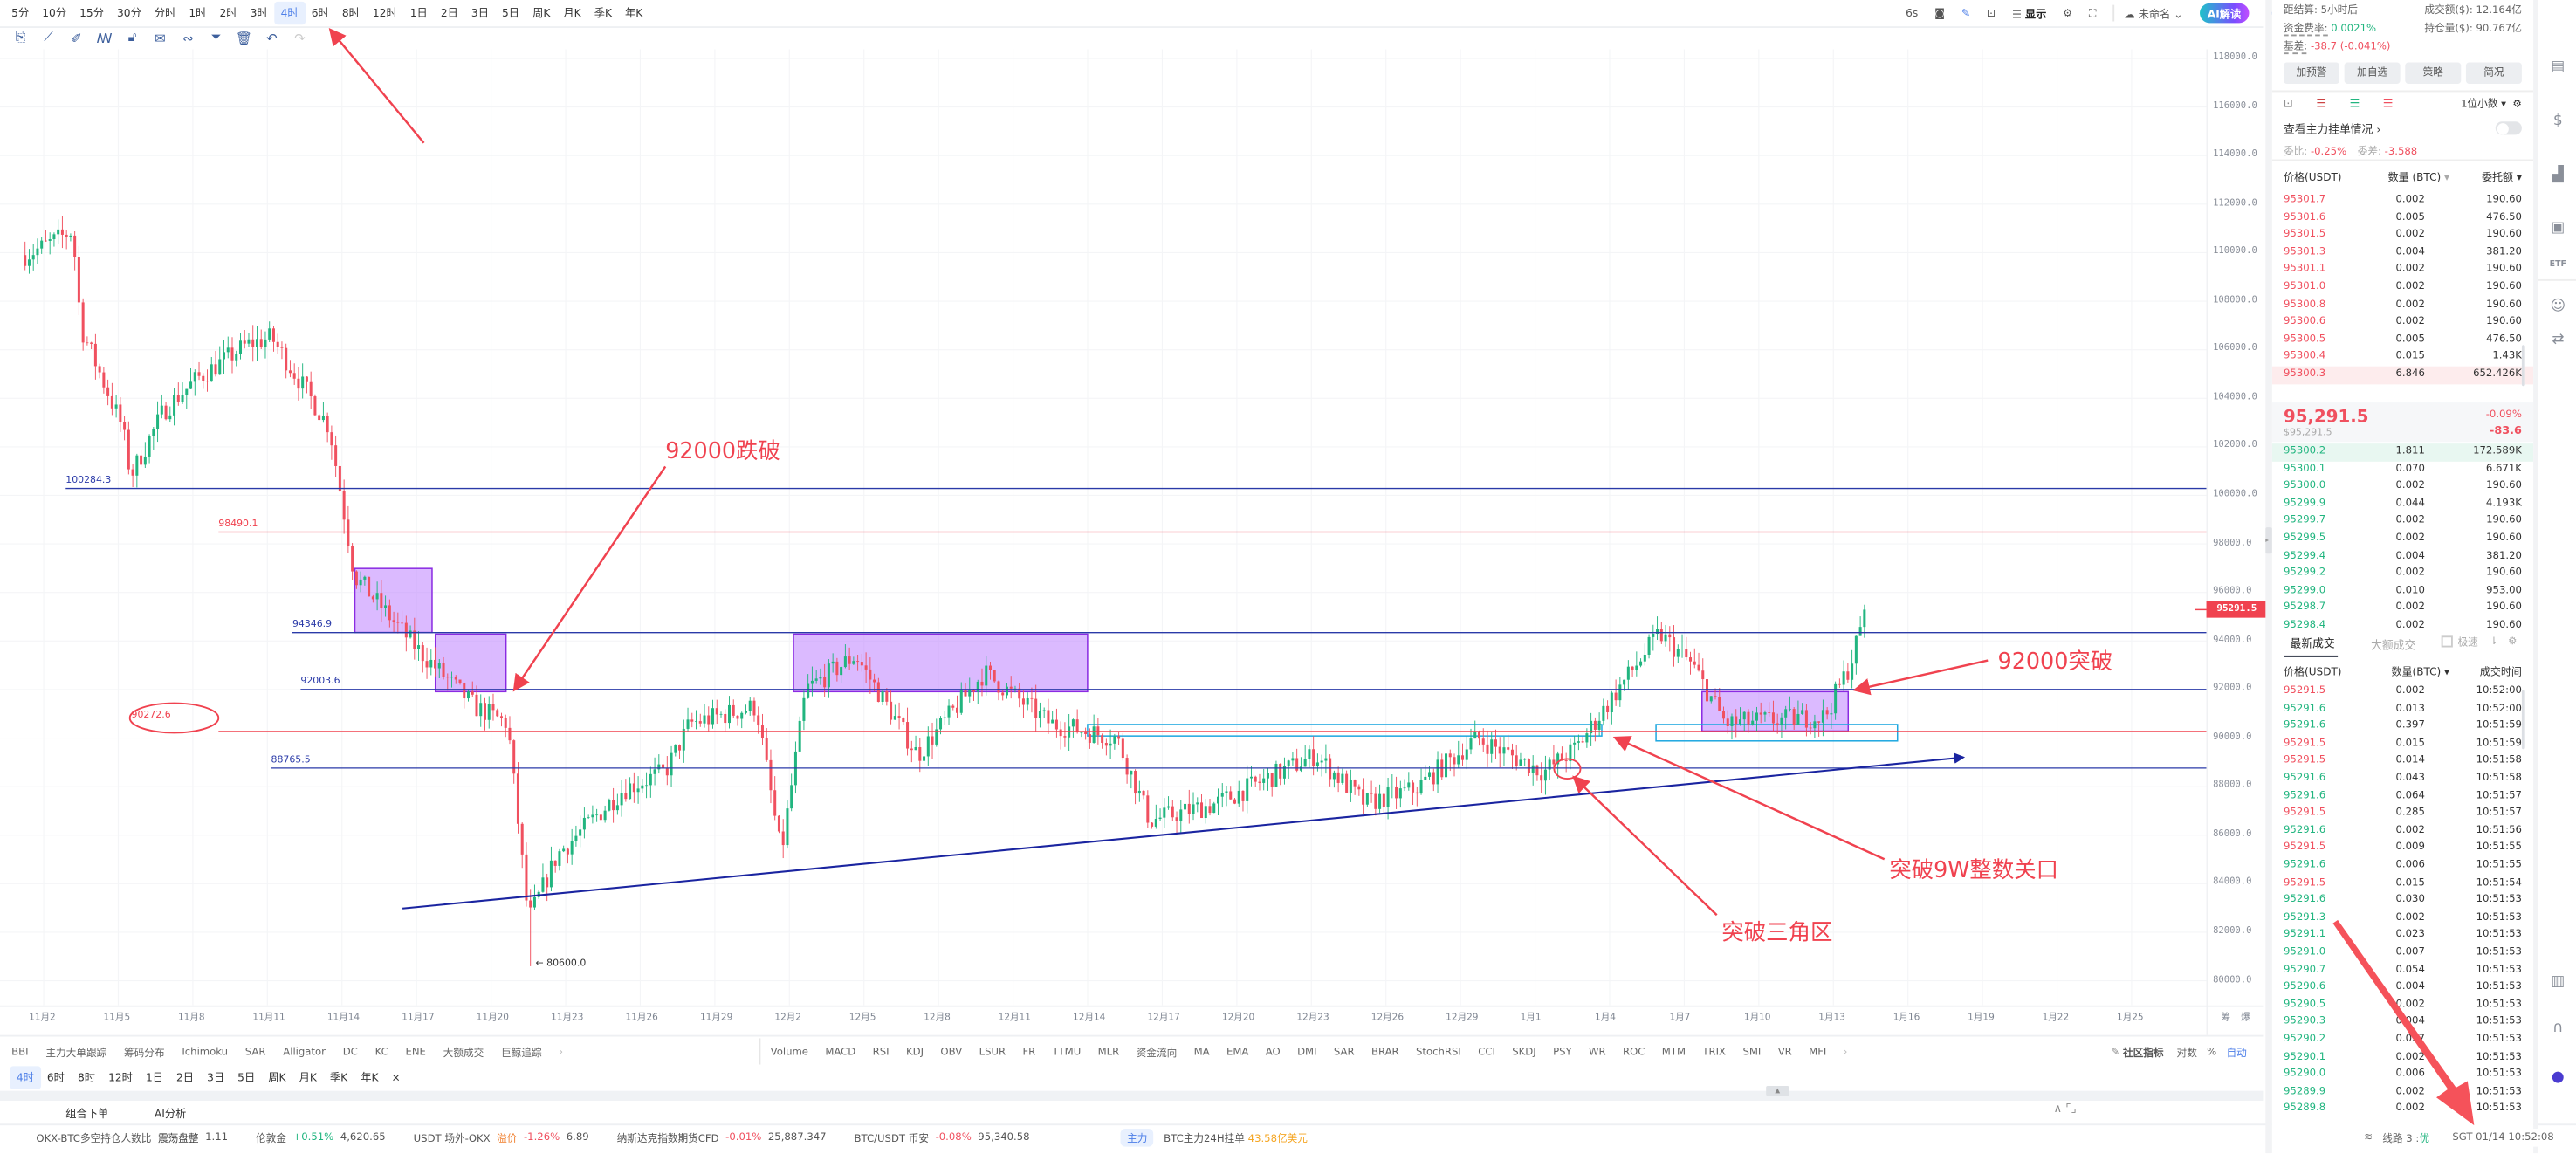 This screenshot has height=1154, width=2576. What do you see at coordinates (132, 37) in the screenshot?
I see `lock-icon: 🔓︎` at bounding box center [132, 37].